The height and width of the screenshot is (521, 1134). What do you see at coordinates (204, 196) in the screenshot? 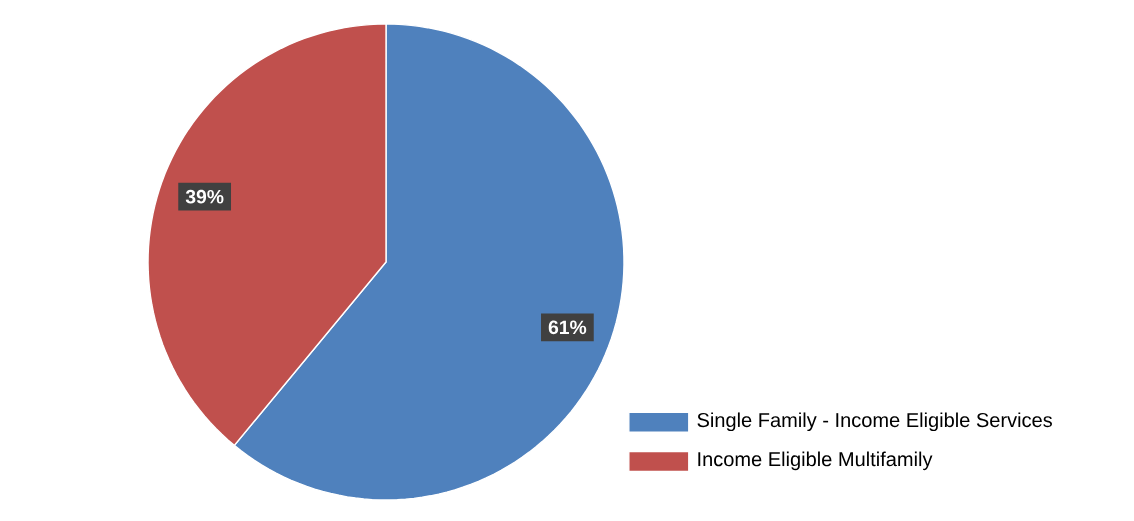
I see `data-label: 39%` at bounding box center [204, 196].